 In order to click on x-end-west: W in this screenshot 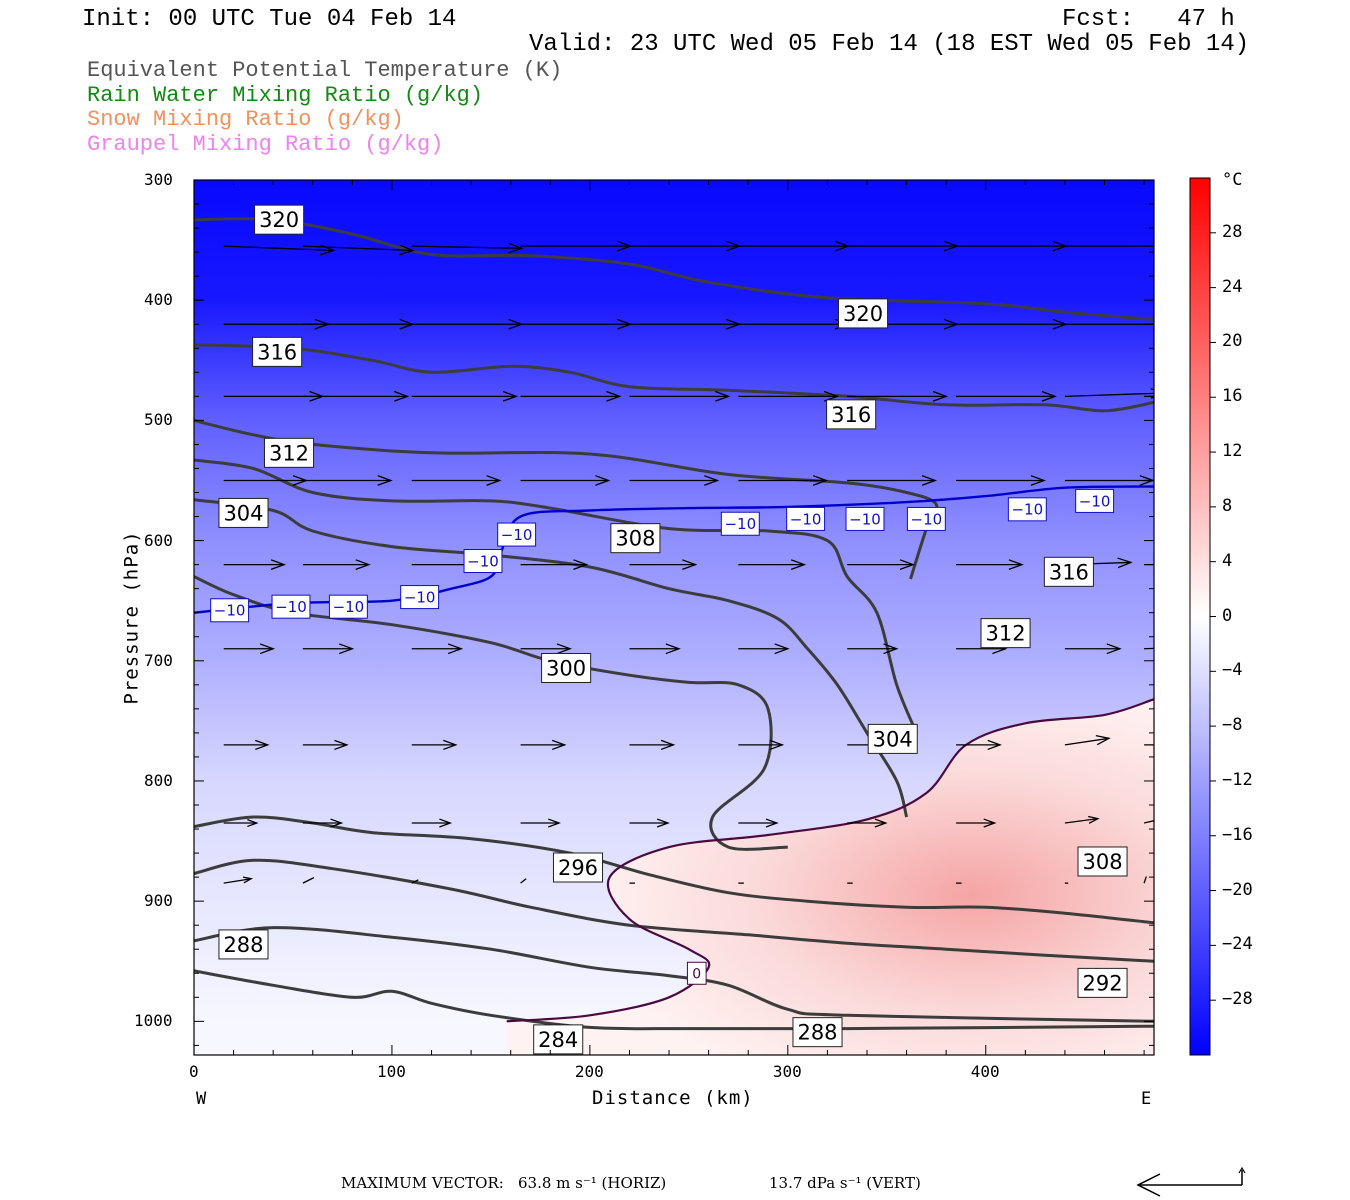, I will do `click(201, 1099)`.